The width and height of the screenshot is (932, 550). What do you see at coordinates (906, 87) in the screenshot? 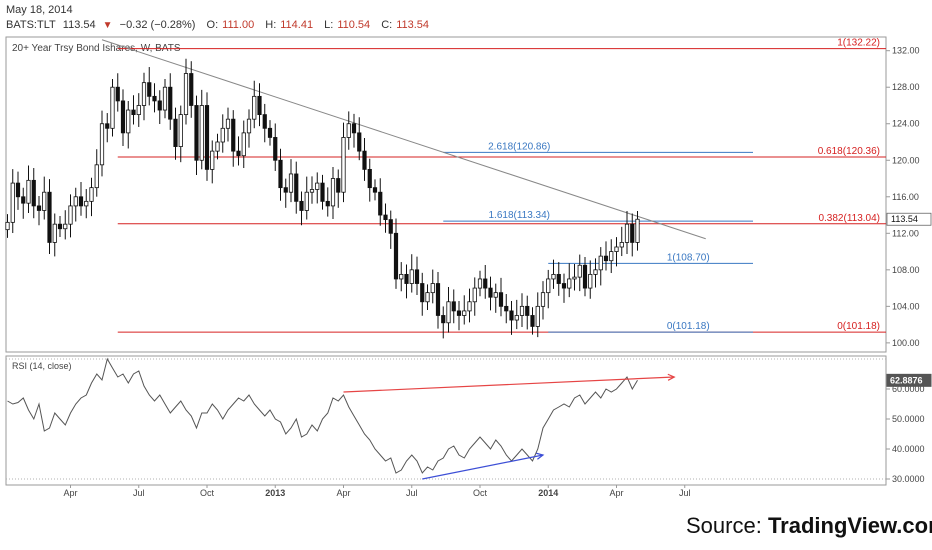
I see `price-axis-label: 128.00` at bounding box center [906, 87].